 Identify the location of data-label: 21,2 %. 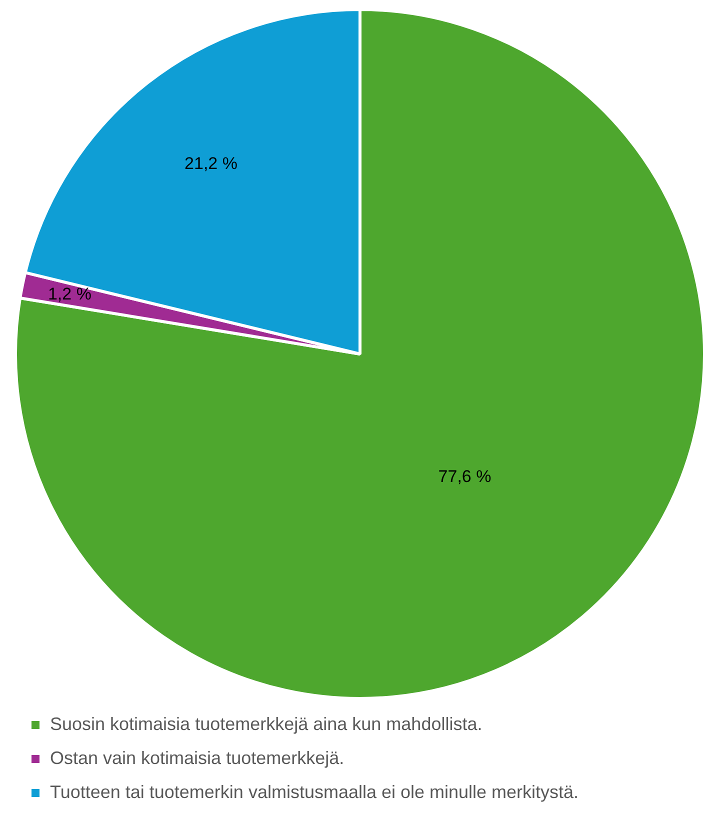
(211, 164).